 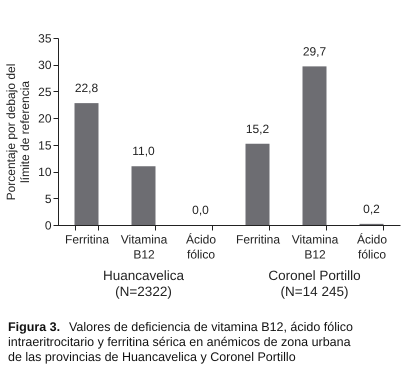 What do you see at coordinates (45, 39) in the screenshot?
I see `y-tick-label: 35` at bounding box center [45, 39].